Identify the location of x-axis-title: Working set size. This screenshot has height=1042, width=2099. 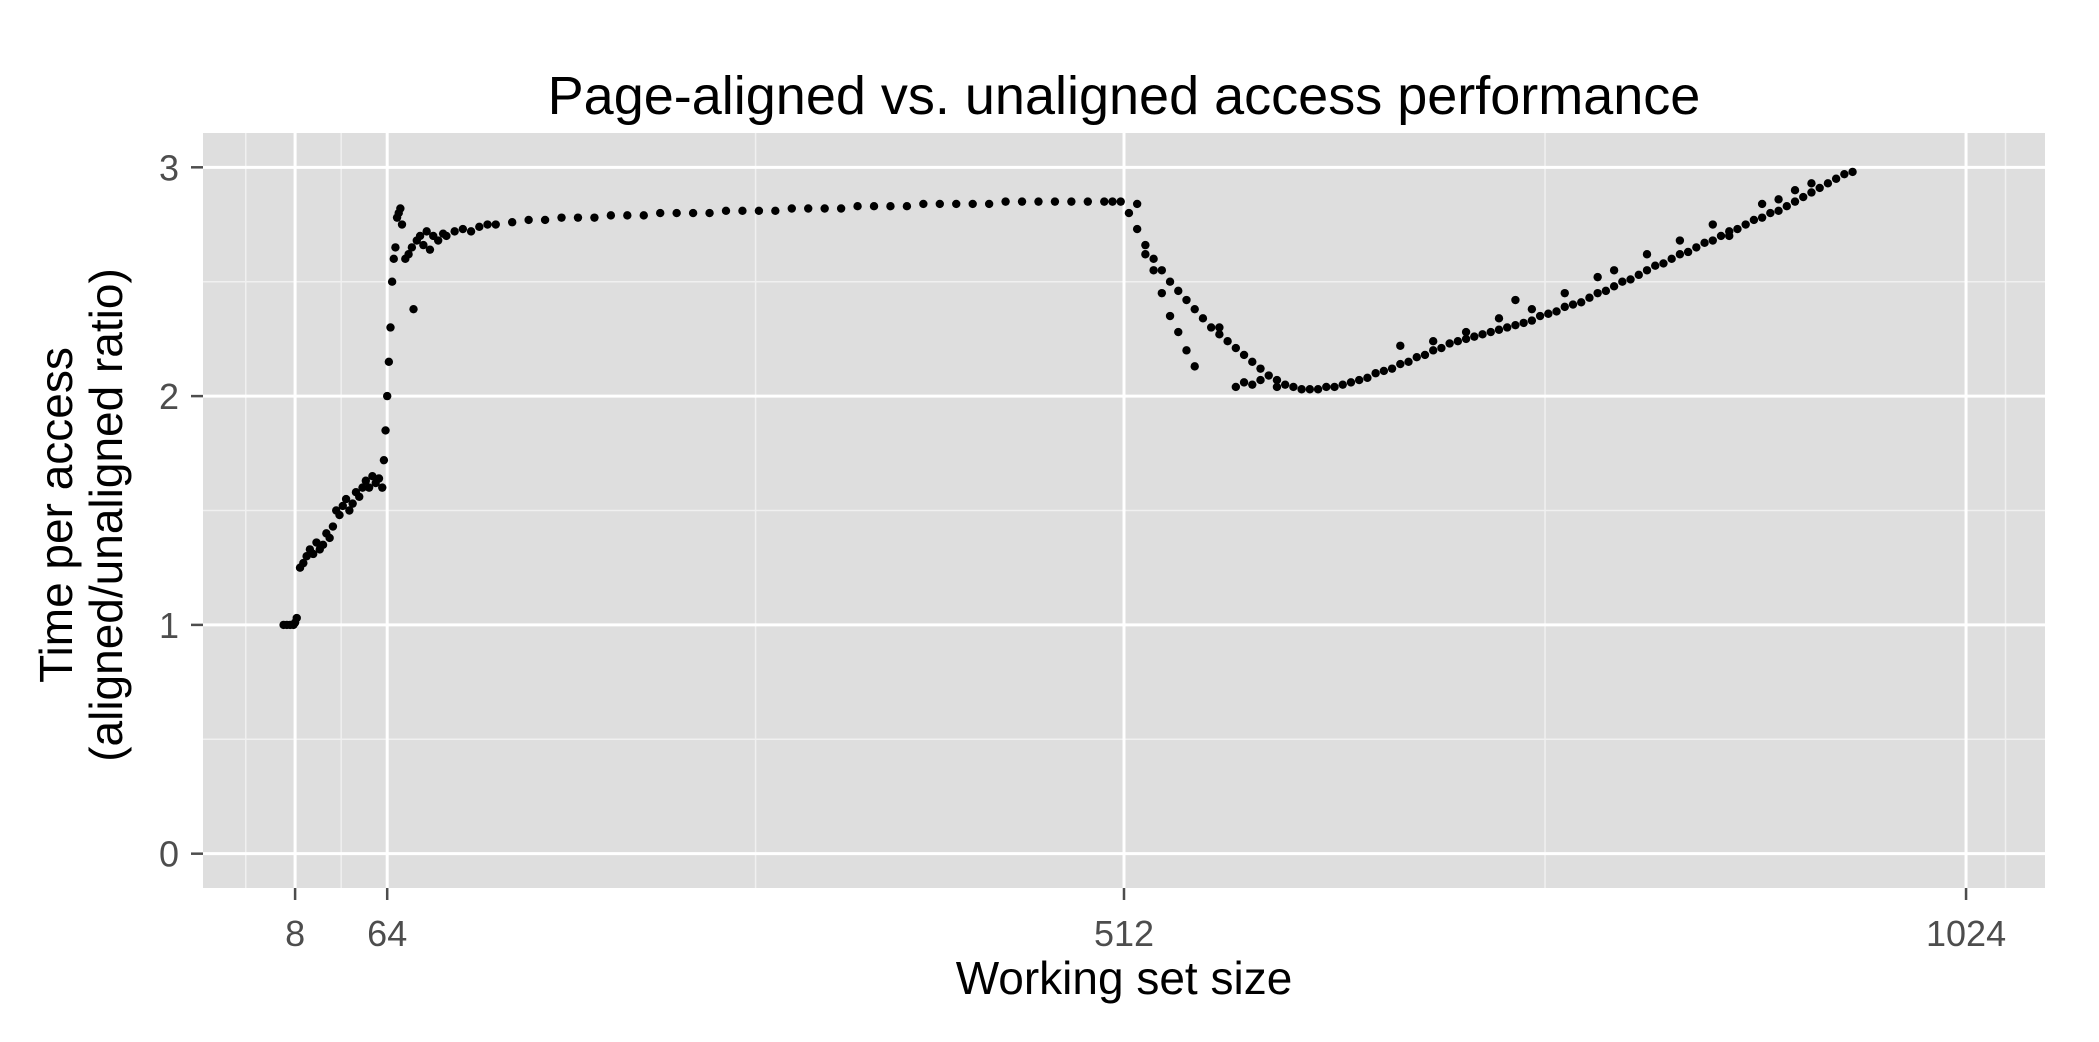
(1124, 978).